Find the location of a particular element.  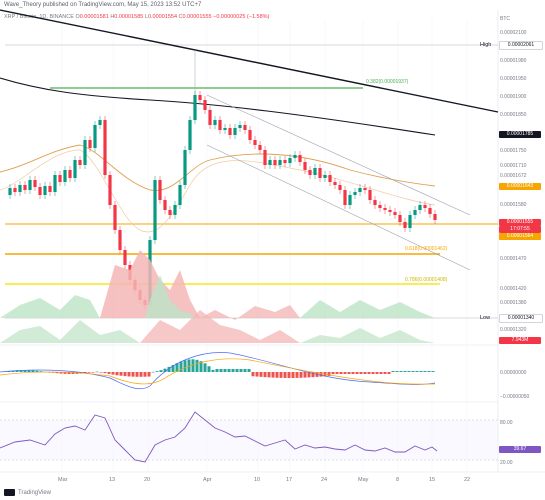

volume-area is located at coordinates (217, 296).